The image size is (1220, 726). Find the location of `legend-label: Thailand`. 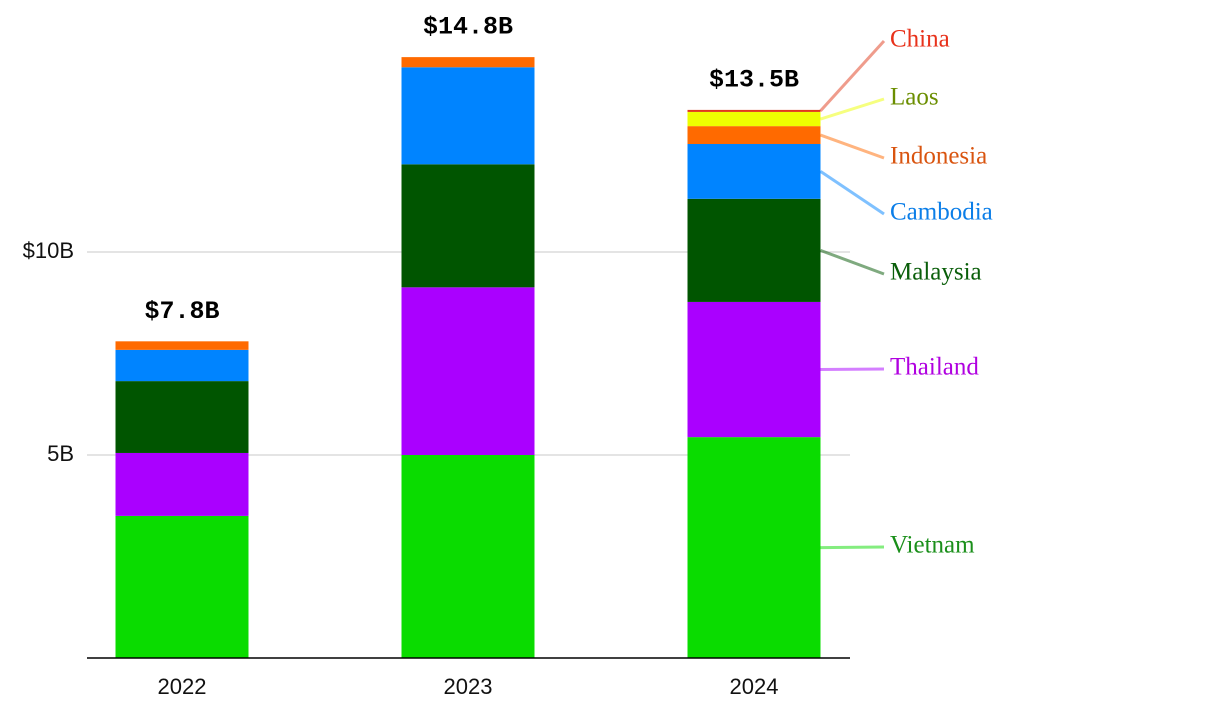

legend-label: Thailand is located at coordinates (934, 367).